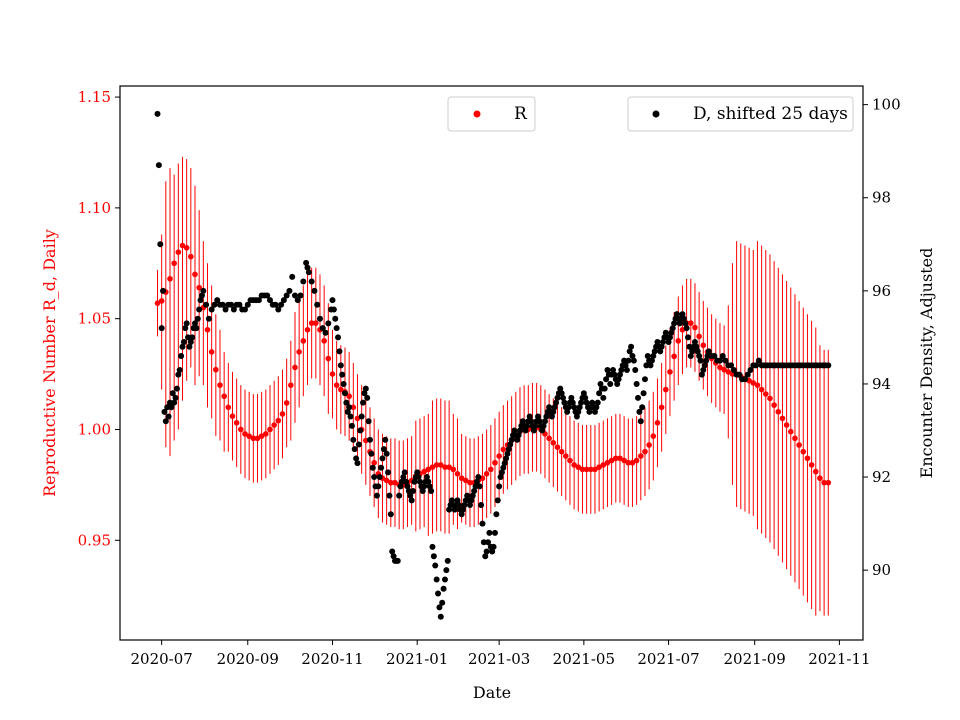 The height and width of the screenshot is (720, 960). I want to click on x-tick-label: 2020-11, so click(332, 659).